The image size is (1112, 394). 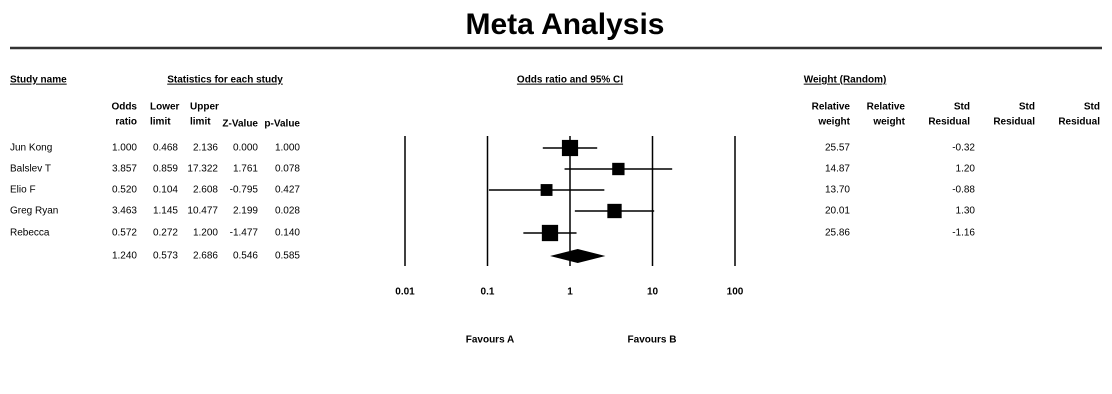 I want to click on cell: 13.70, so click(x=837, y=190).